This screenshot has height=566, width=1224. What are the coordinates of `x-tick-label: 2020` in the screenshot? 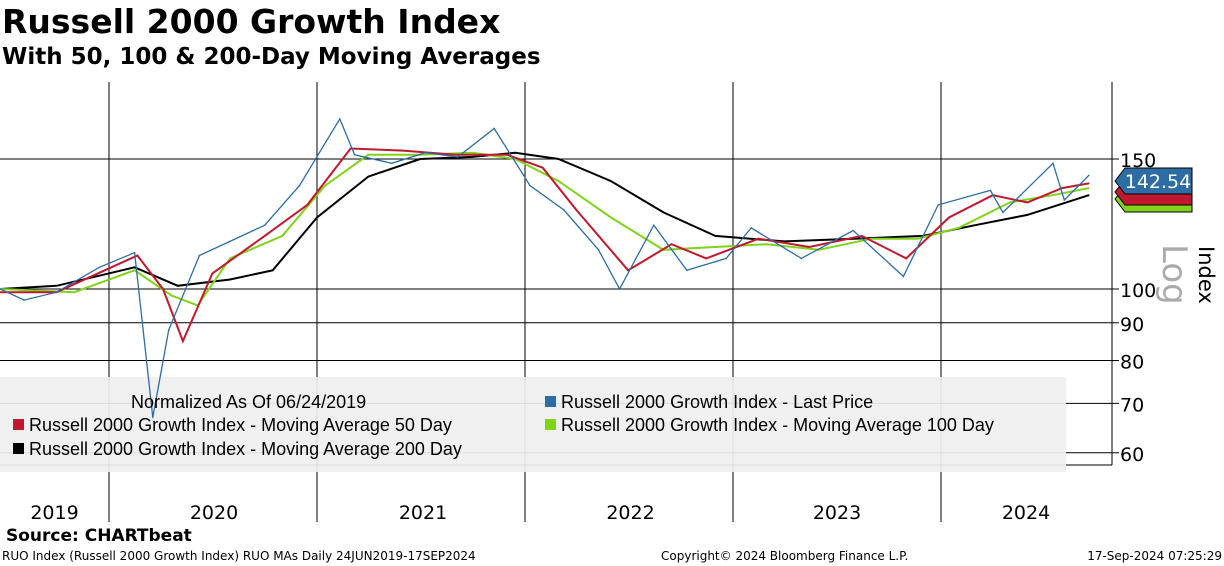 It's located at (214, 513).